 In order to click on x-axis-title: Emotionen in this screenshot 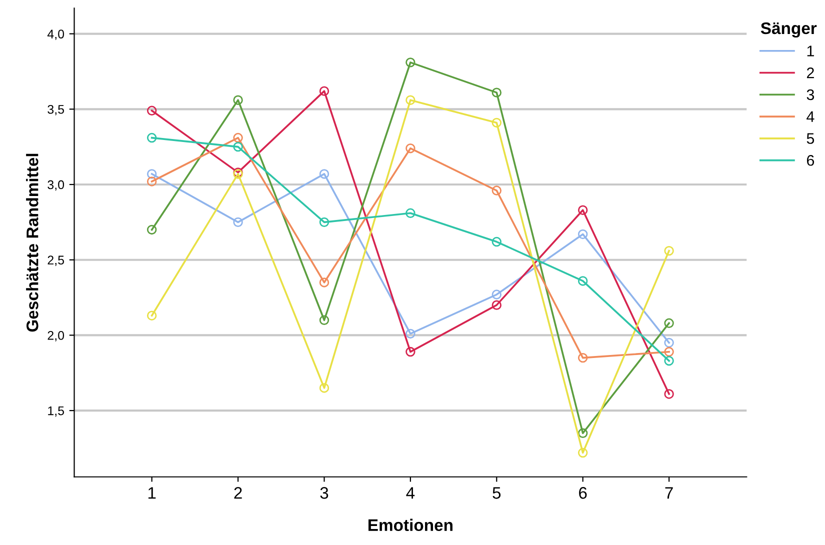, I will do `click(410, 525)`.